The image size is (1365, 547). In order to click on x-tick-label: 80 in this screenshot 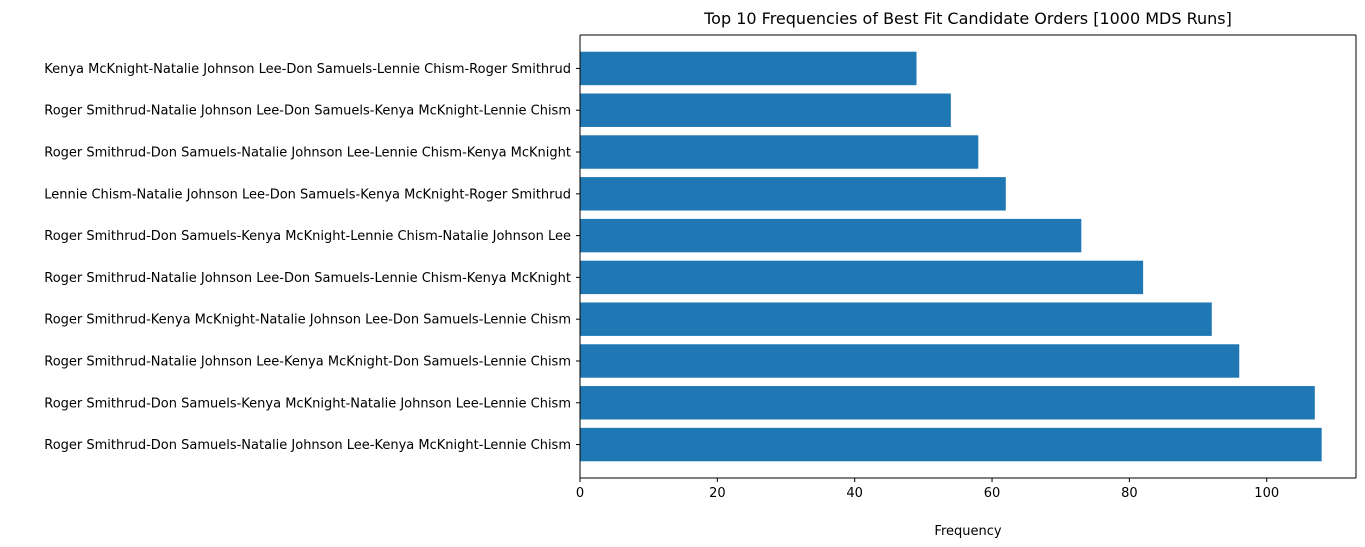, I will do `click(1129, 493)`.